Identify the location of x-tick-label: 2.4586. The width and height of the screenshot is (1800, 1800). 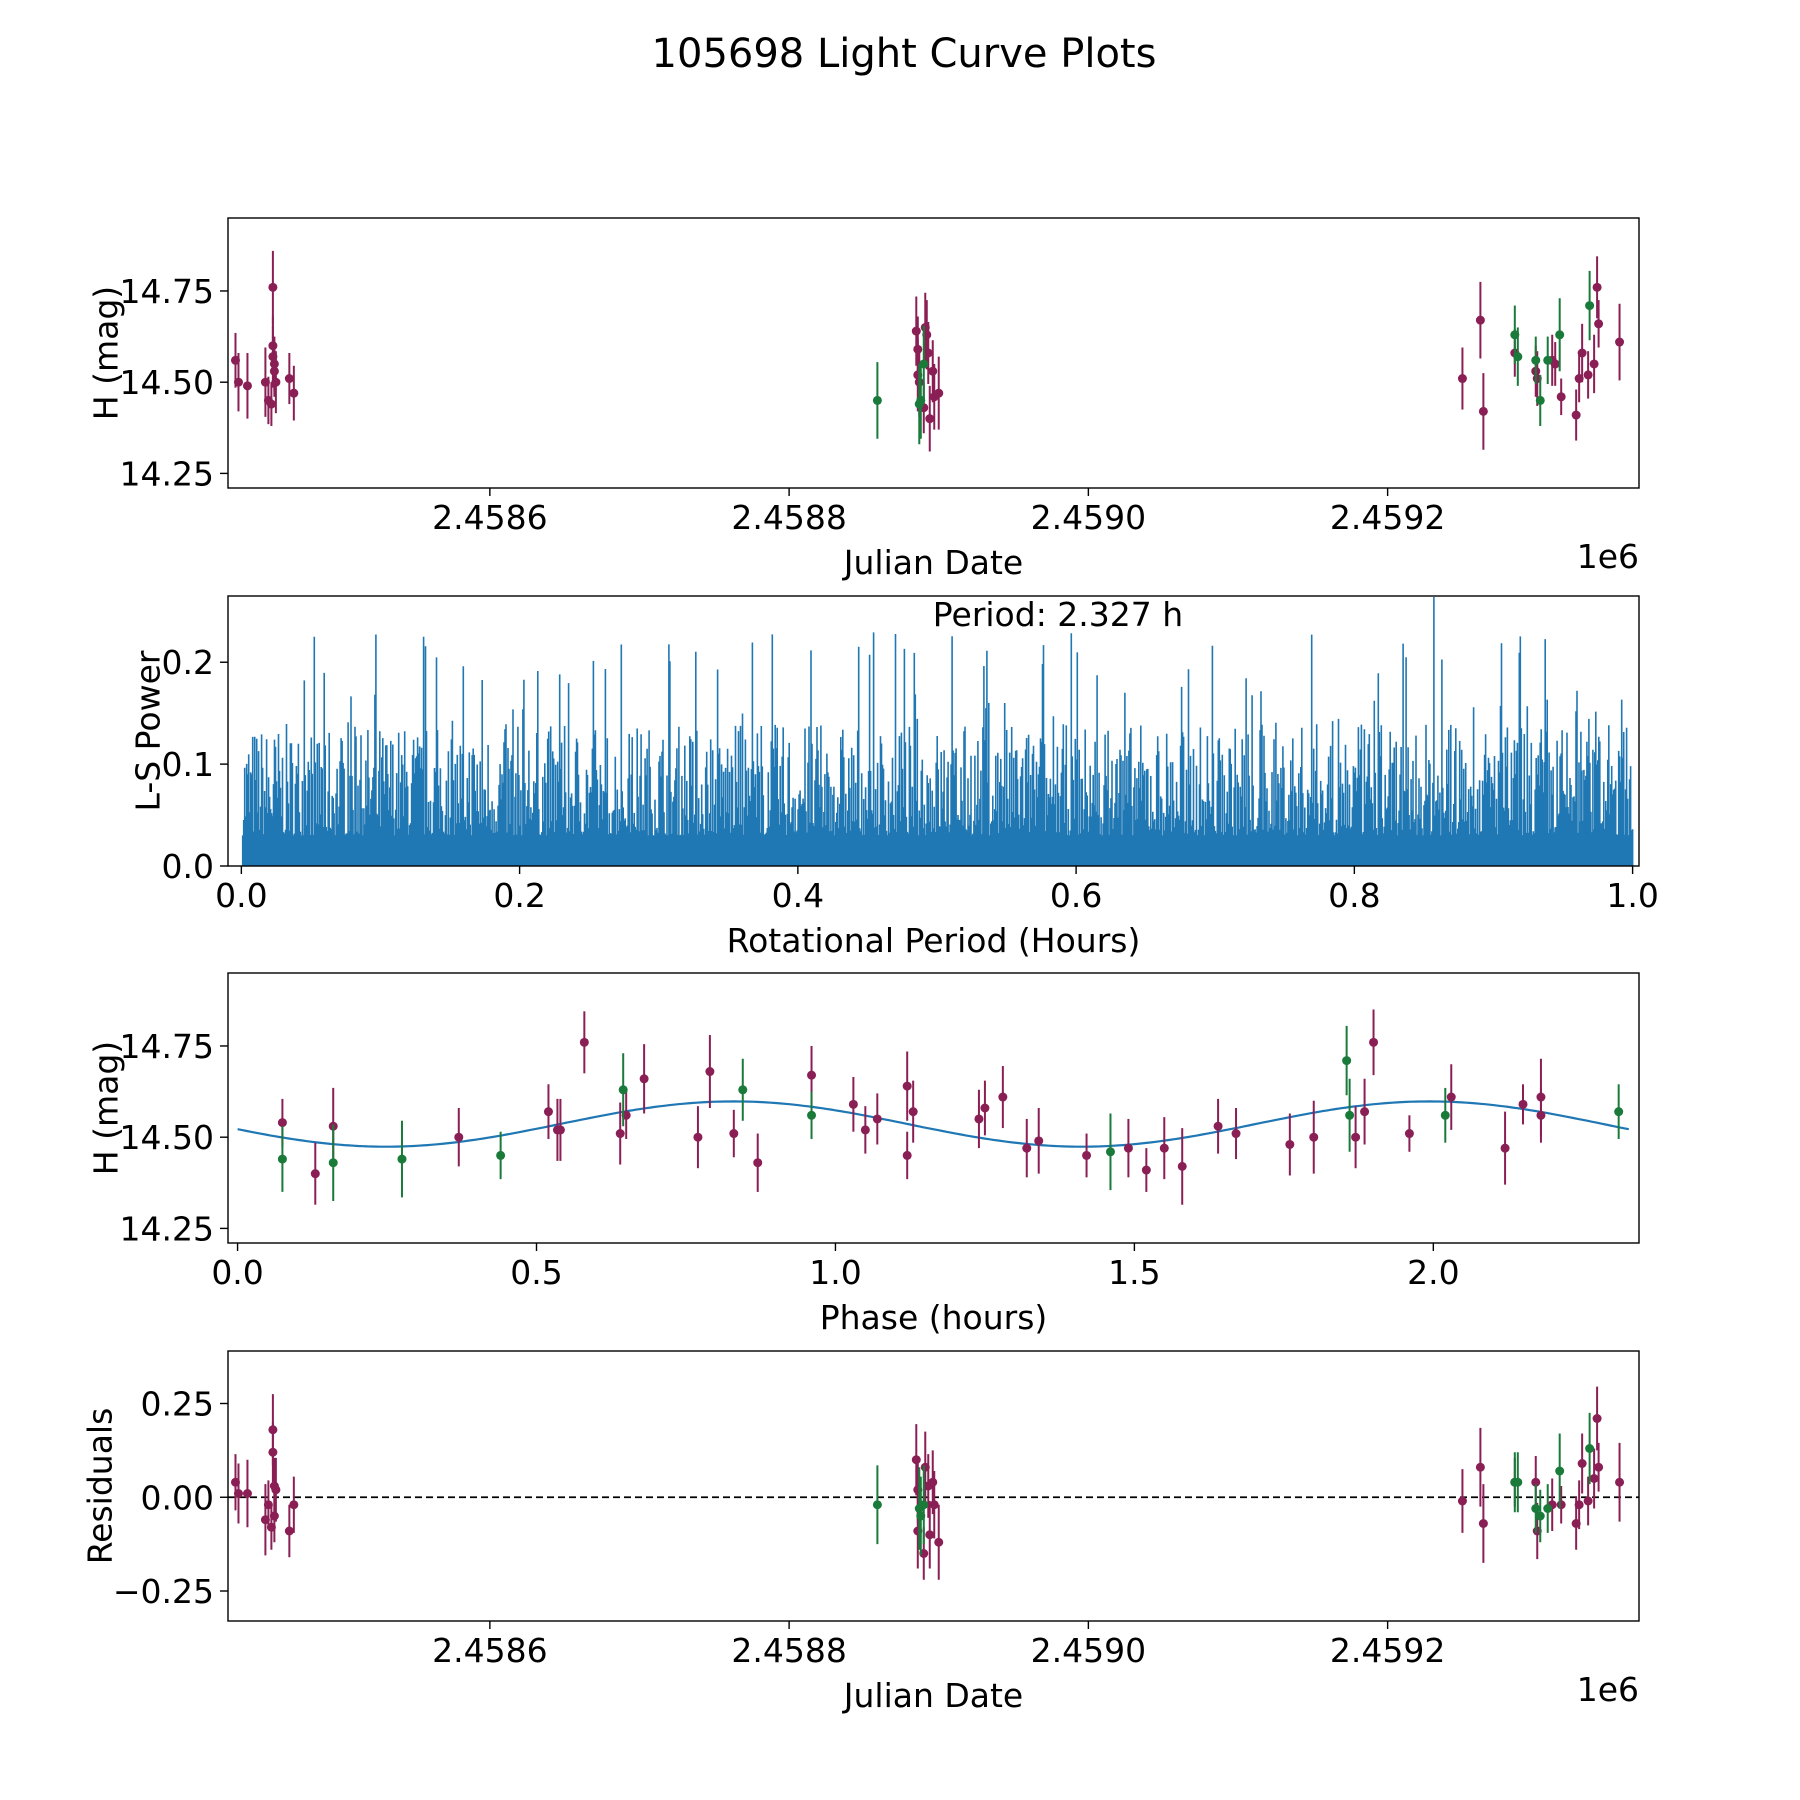
(489, 517).